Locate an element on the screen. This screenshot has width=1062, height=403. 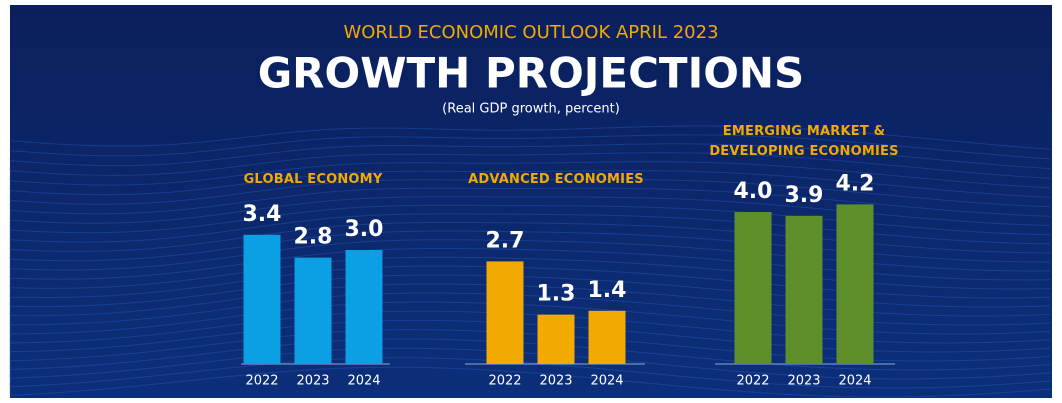
kicker: WORLD ECONOMIC OUTLOOK APRIL 2023 is located at coordinates (530, 32).